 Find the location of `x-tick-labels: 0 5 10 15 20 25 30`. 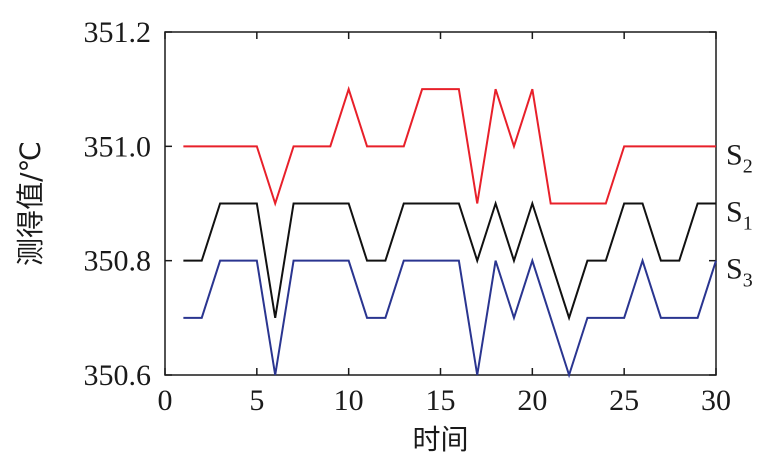

x-tick-labels: 0 5 10 15 20 25 30 is located at coordinates (445, 400).